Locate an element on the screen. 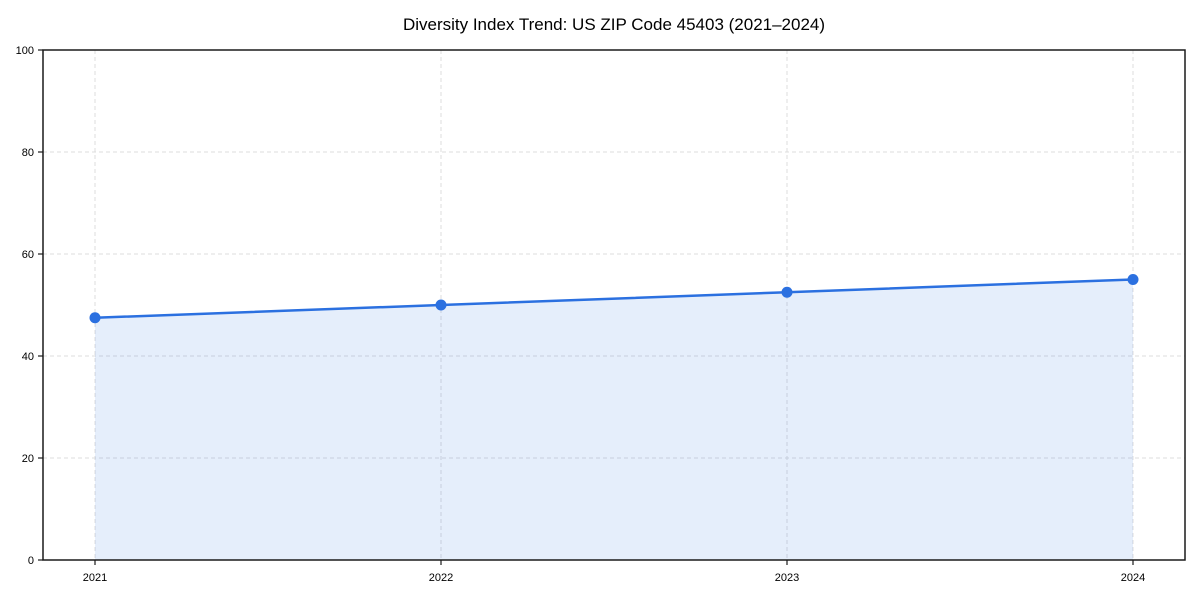 This screenshot has width=1200, height=600. y-tick-label: 100 is located at coordinates (25, 51).